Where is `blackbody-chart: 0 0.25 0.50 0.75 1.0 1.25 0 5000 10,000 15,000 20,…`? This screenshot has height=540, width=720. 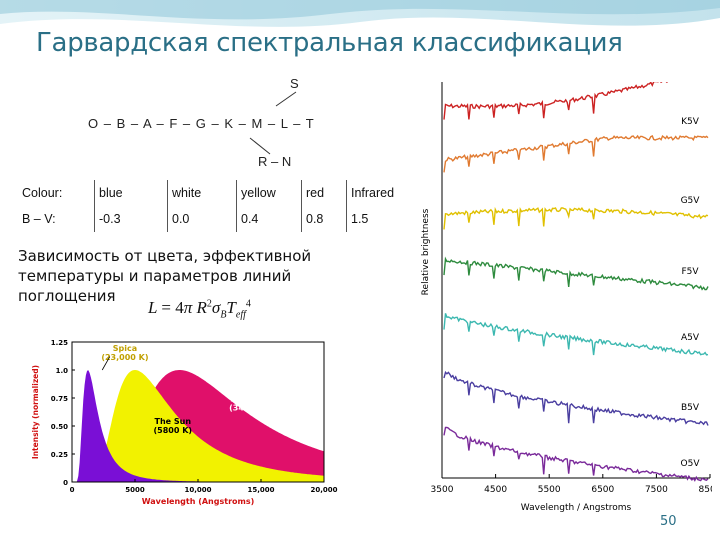 blackbody-chart: 0 0.25 0.50 0.75 1.0 1.25 0 5000 10,000 15,000 20,… is located at coordinates (184, 422).